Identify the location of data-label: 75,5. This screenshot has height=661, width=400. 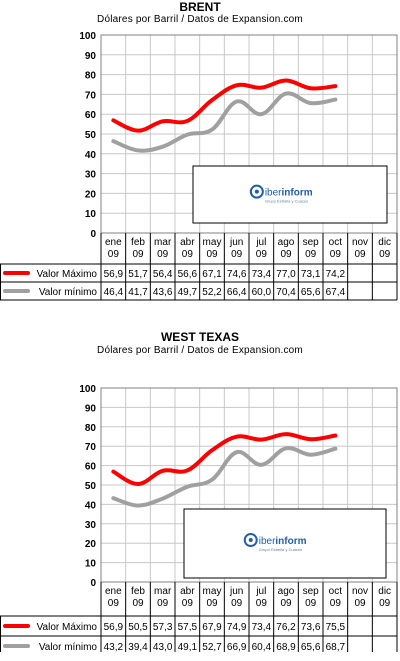
(336, 627).